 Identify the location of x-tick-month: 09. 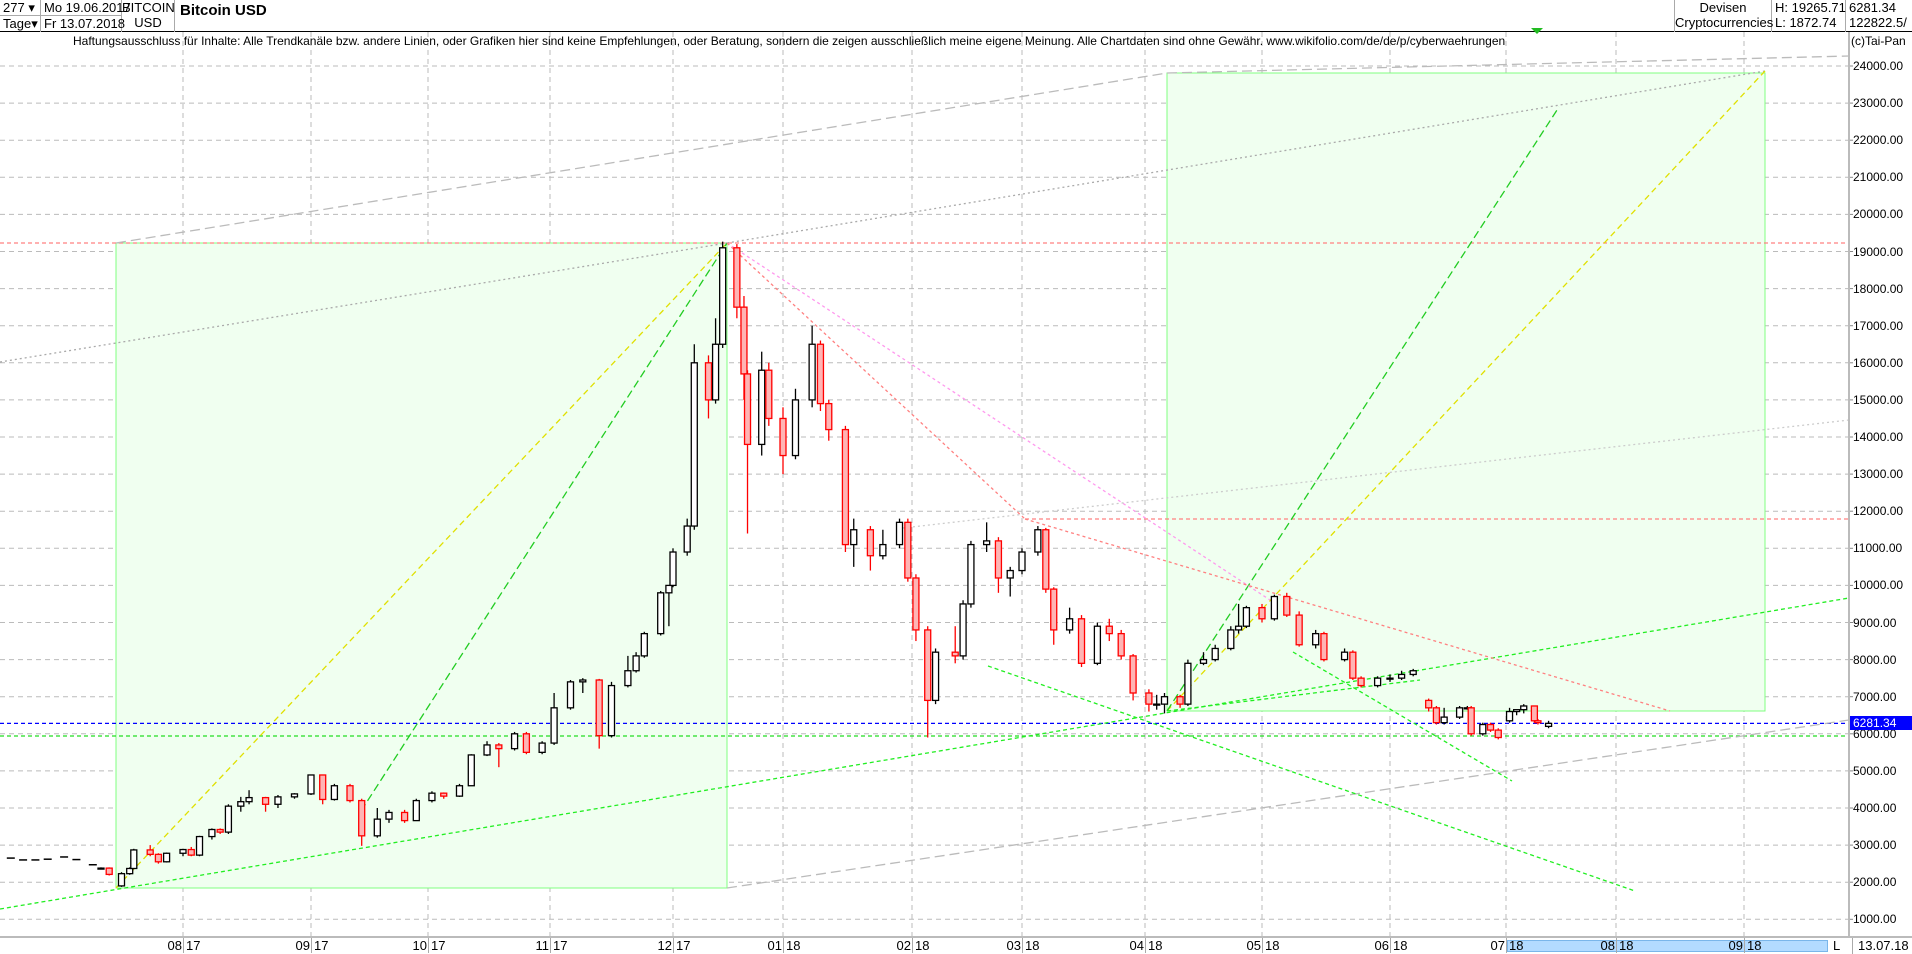
(302, 945).